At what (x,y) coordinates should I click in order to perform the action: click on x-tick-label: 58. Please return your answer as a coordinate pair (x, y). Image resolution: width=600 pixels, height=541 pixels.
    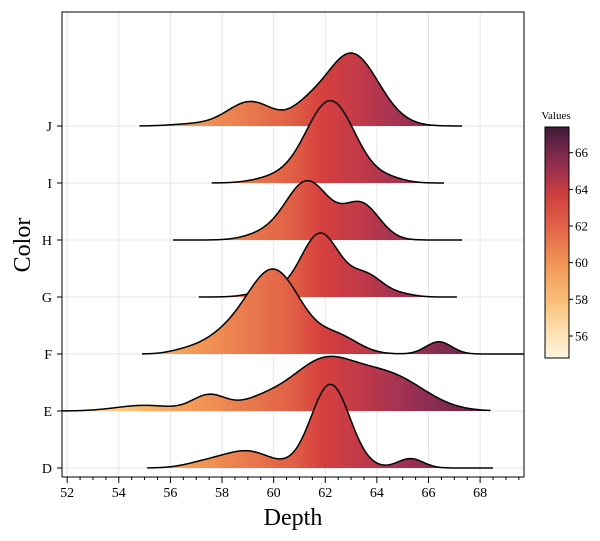
    Looking at the image, I should click on (222, 493).